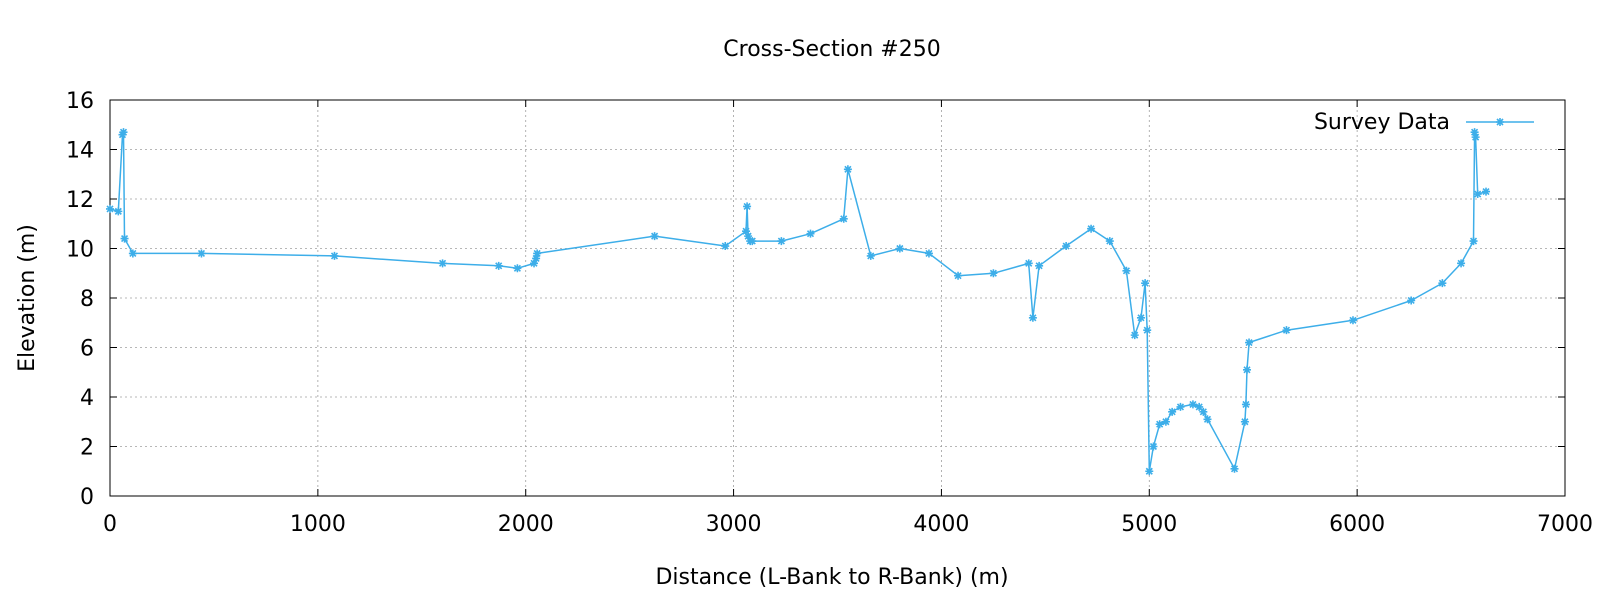 Image resolution: width=1600 pixels, height=600 pixels. Describe the element at coordinates (87, 349) in the screenshot. I see `y-tick-label: 6` at that location.